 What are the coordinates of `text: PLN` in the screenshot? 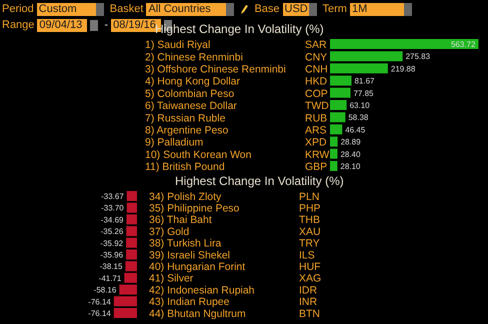 It's located at (309, 197).